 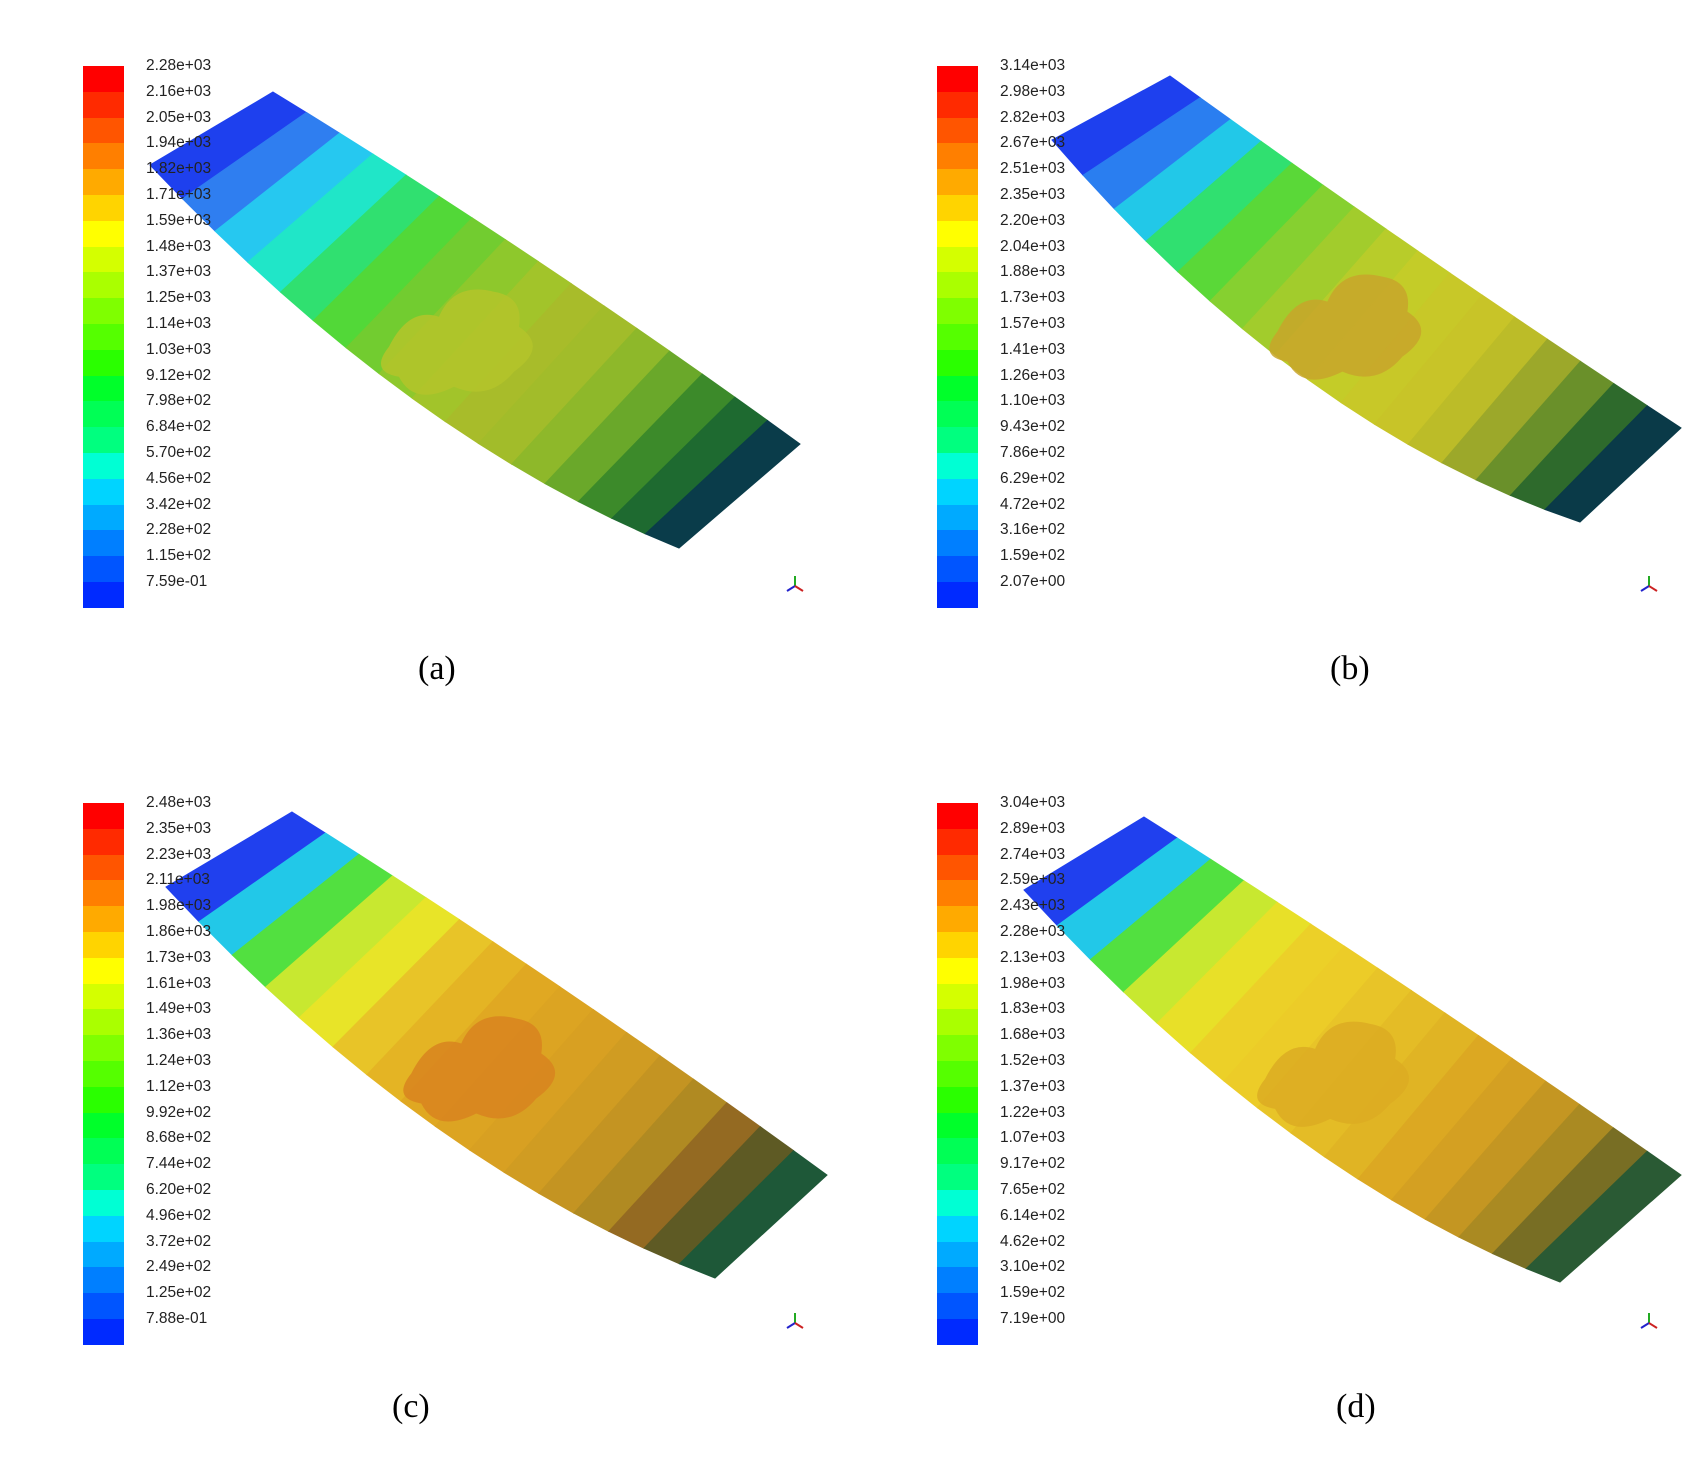 What do you see at coordinates (179, 983) in the screenshot?
I see `legend-label: 1.61e+03` at bounding box center [179, 983].